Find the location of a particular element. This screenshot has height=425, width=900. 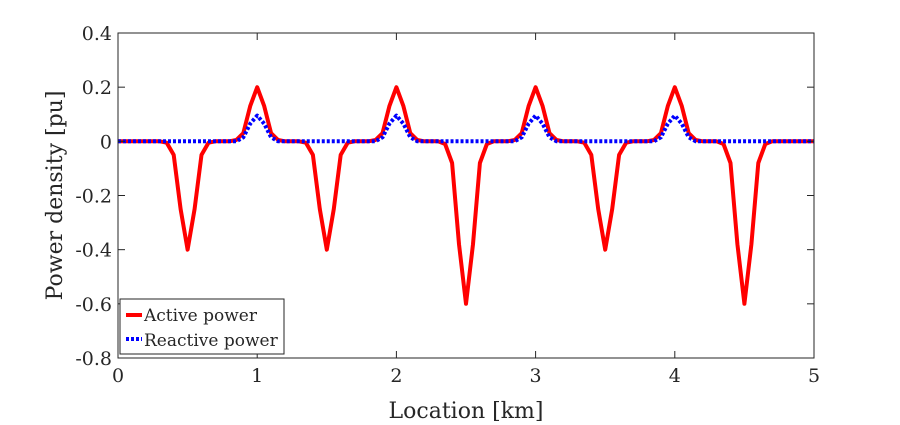

legend: Active power Reactive power is located at coordinates (202, 326).